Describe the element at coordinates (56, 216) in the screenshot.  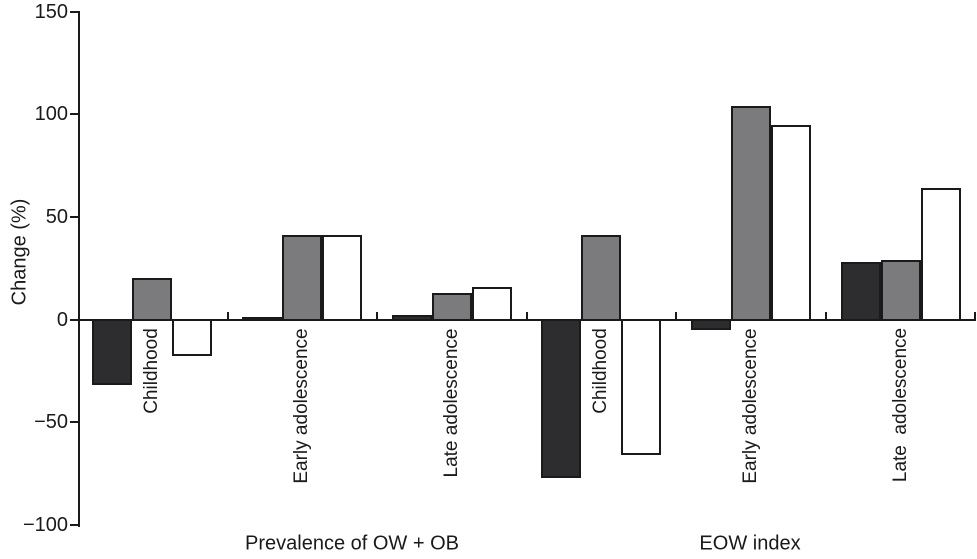
I see `y-tick-label: 50` at that location.